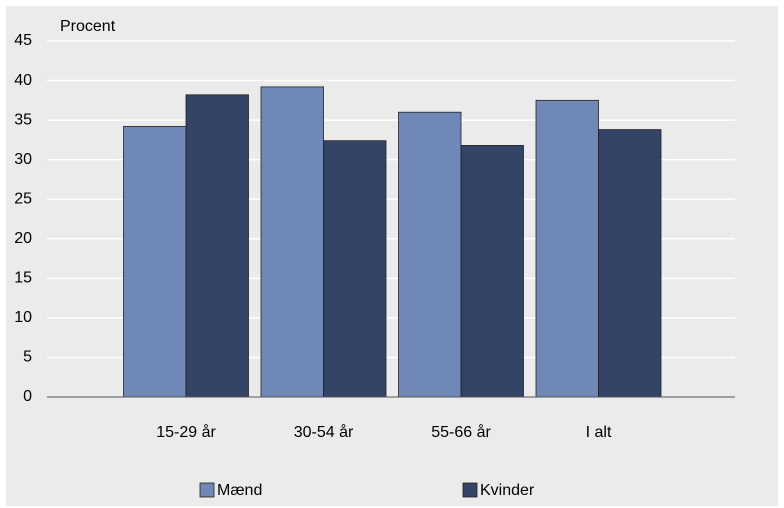  What do you see at coordinates (27, 357) in the screenshot?
I see `y-tick-label: 5` at bounding box center [27, 357].